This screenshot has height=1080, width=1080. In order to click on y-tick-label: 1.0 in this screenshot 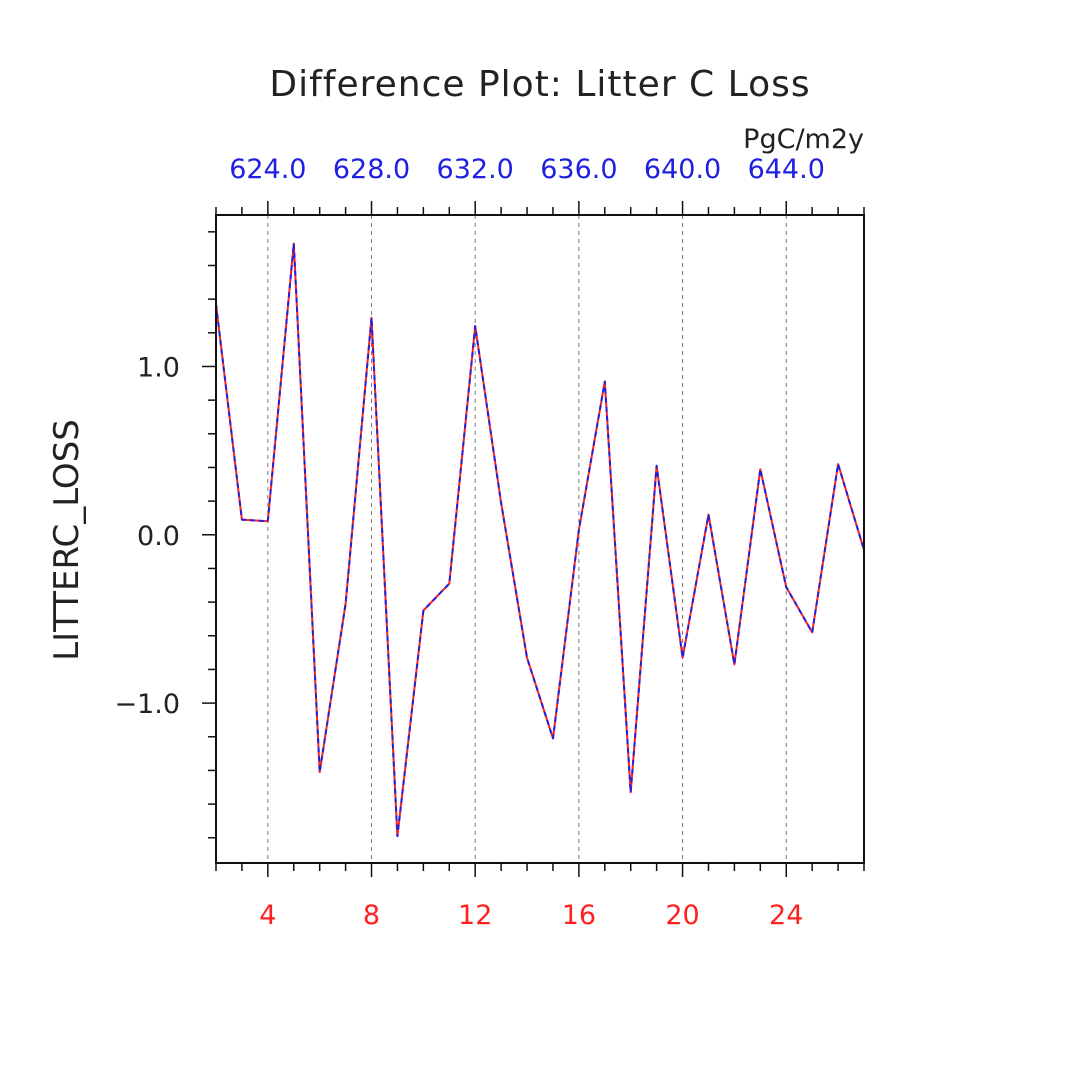, I will do `click(158, 367)`.